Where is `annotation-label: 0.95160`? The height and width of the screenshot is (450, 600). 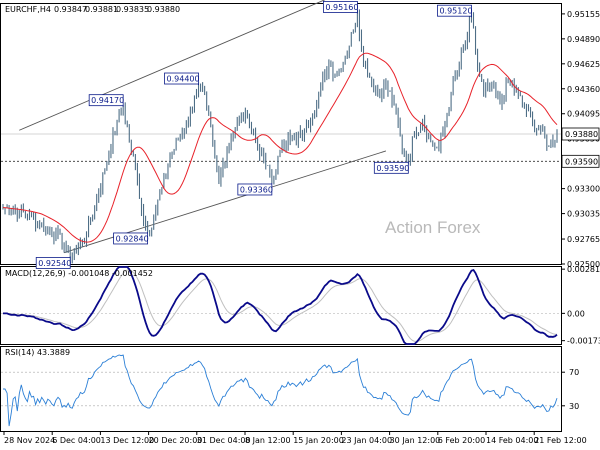 annotation-label: 0.95160 is located at coordinates (341, 7).